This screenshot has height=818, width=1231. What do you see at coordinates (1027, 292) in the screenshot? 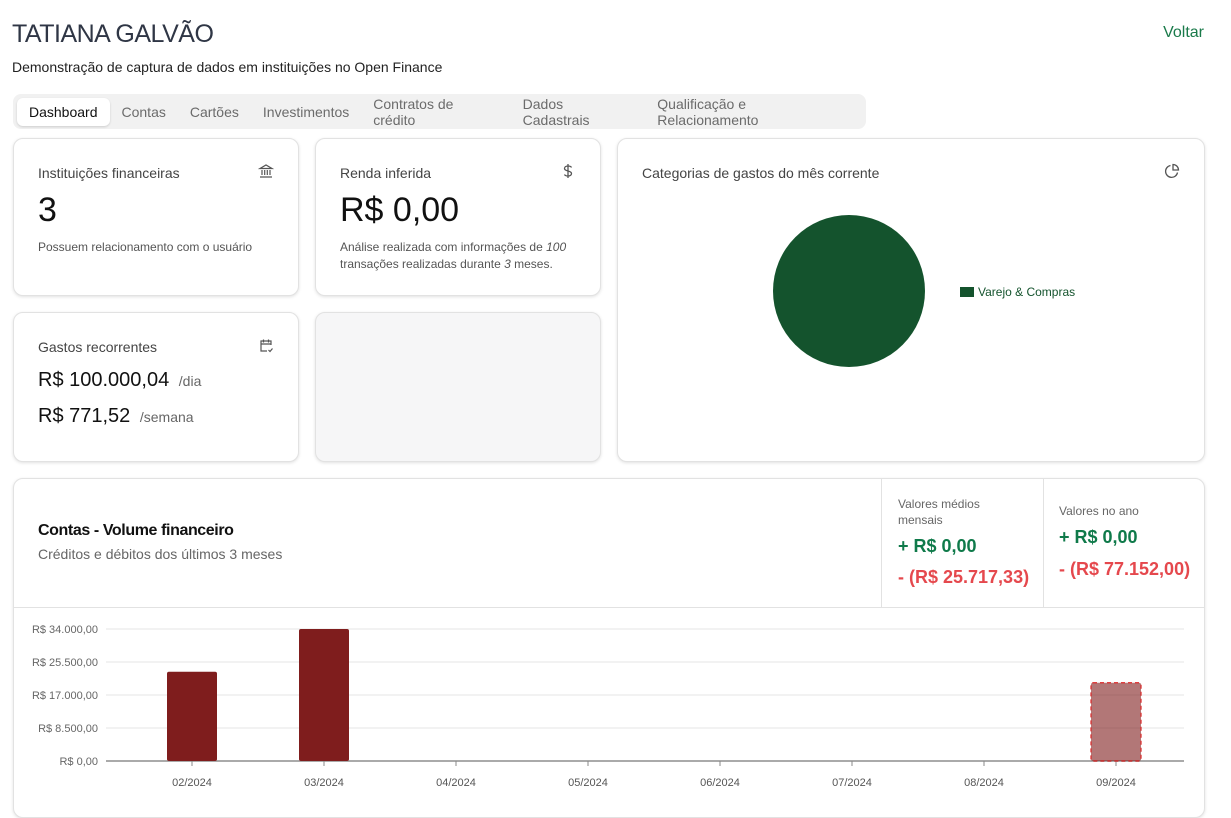
I see `legend-label: Varejo & Compras` at bounding box center [1027, 292].